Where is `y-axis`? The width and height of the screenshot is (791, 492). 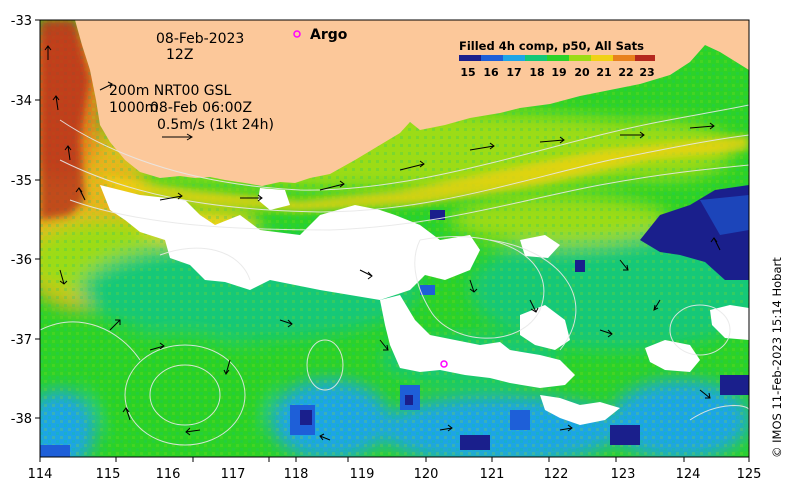 y-axis is located at coordinates (37, 219).